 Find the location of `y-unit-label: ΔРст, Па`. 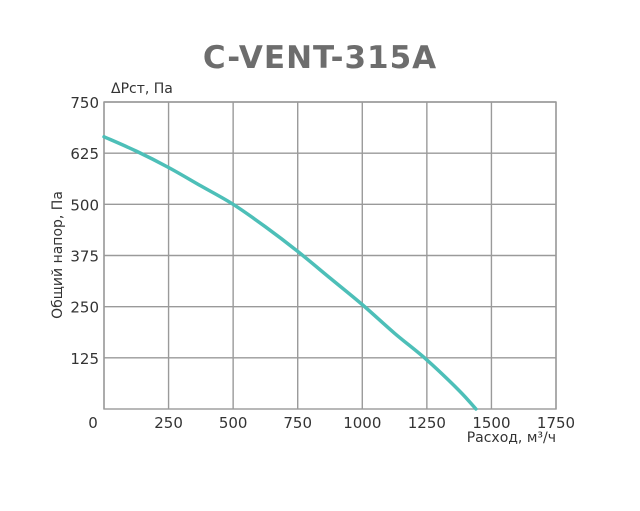

y-unit-label: ΔРст, Па is located at coordinates (142, 89).